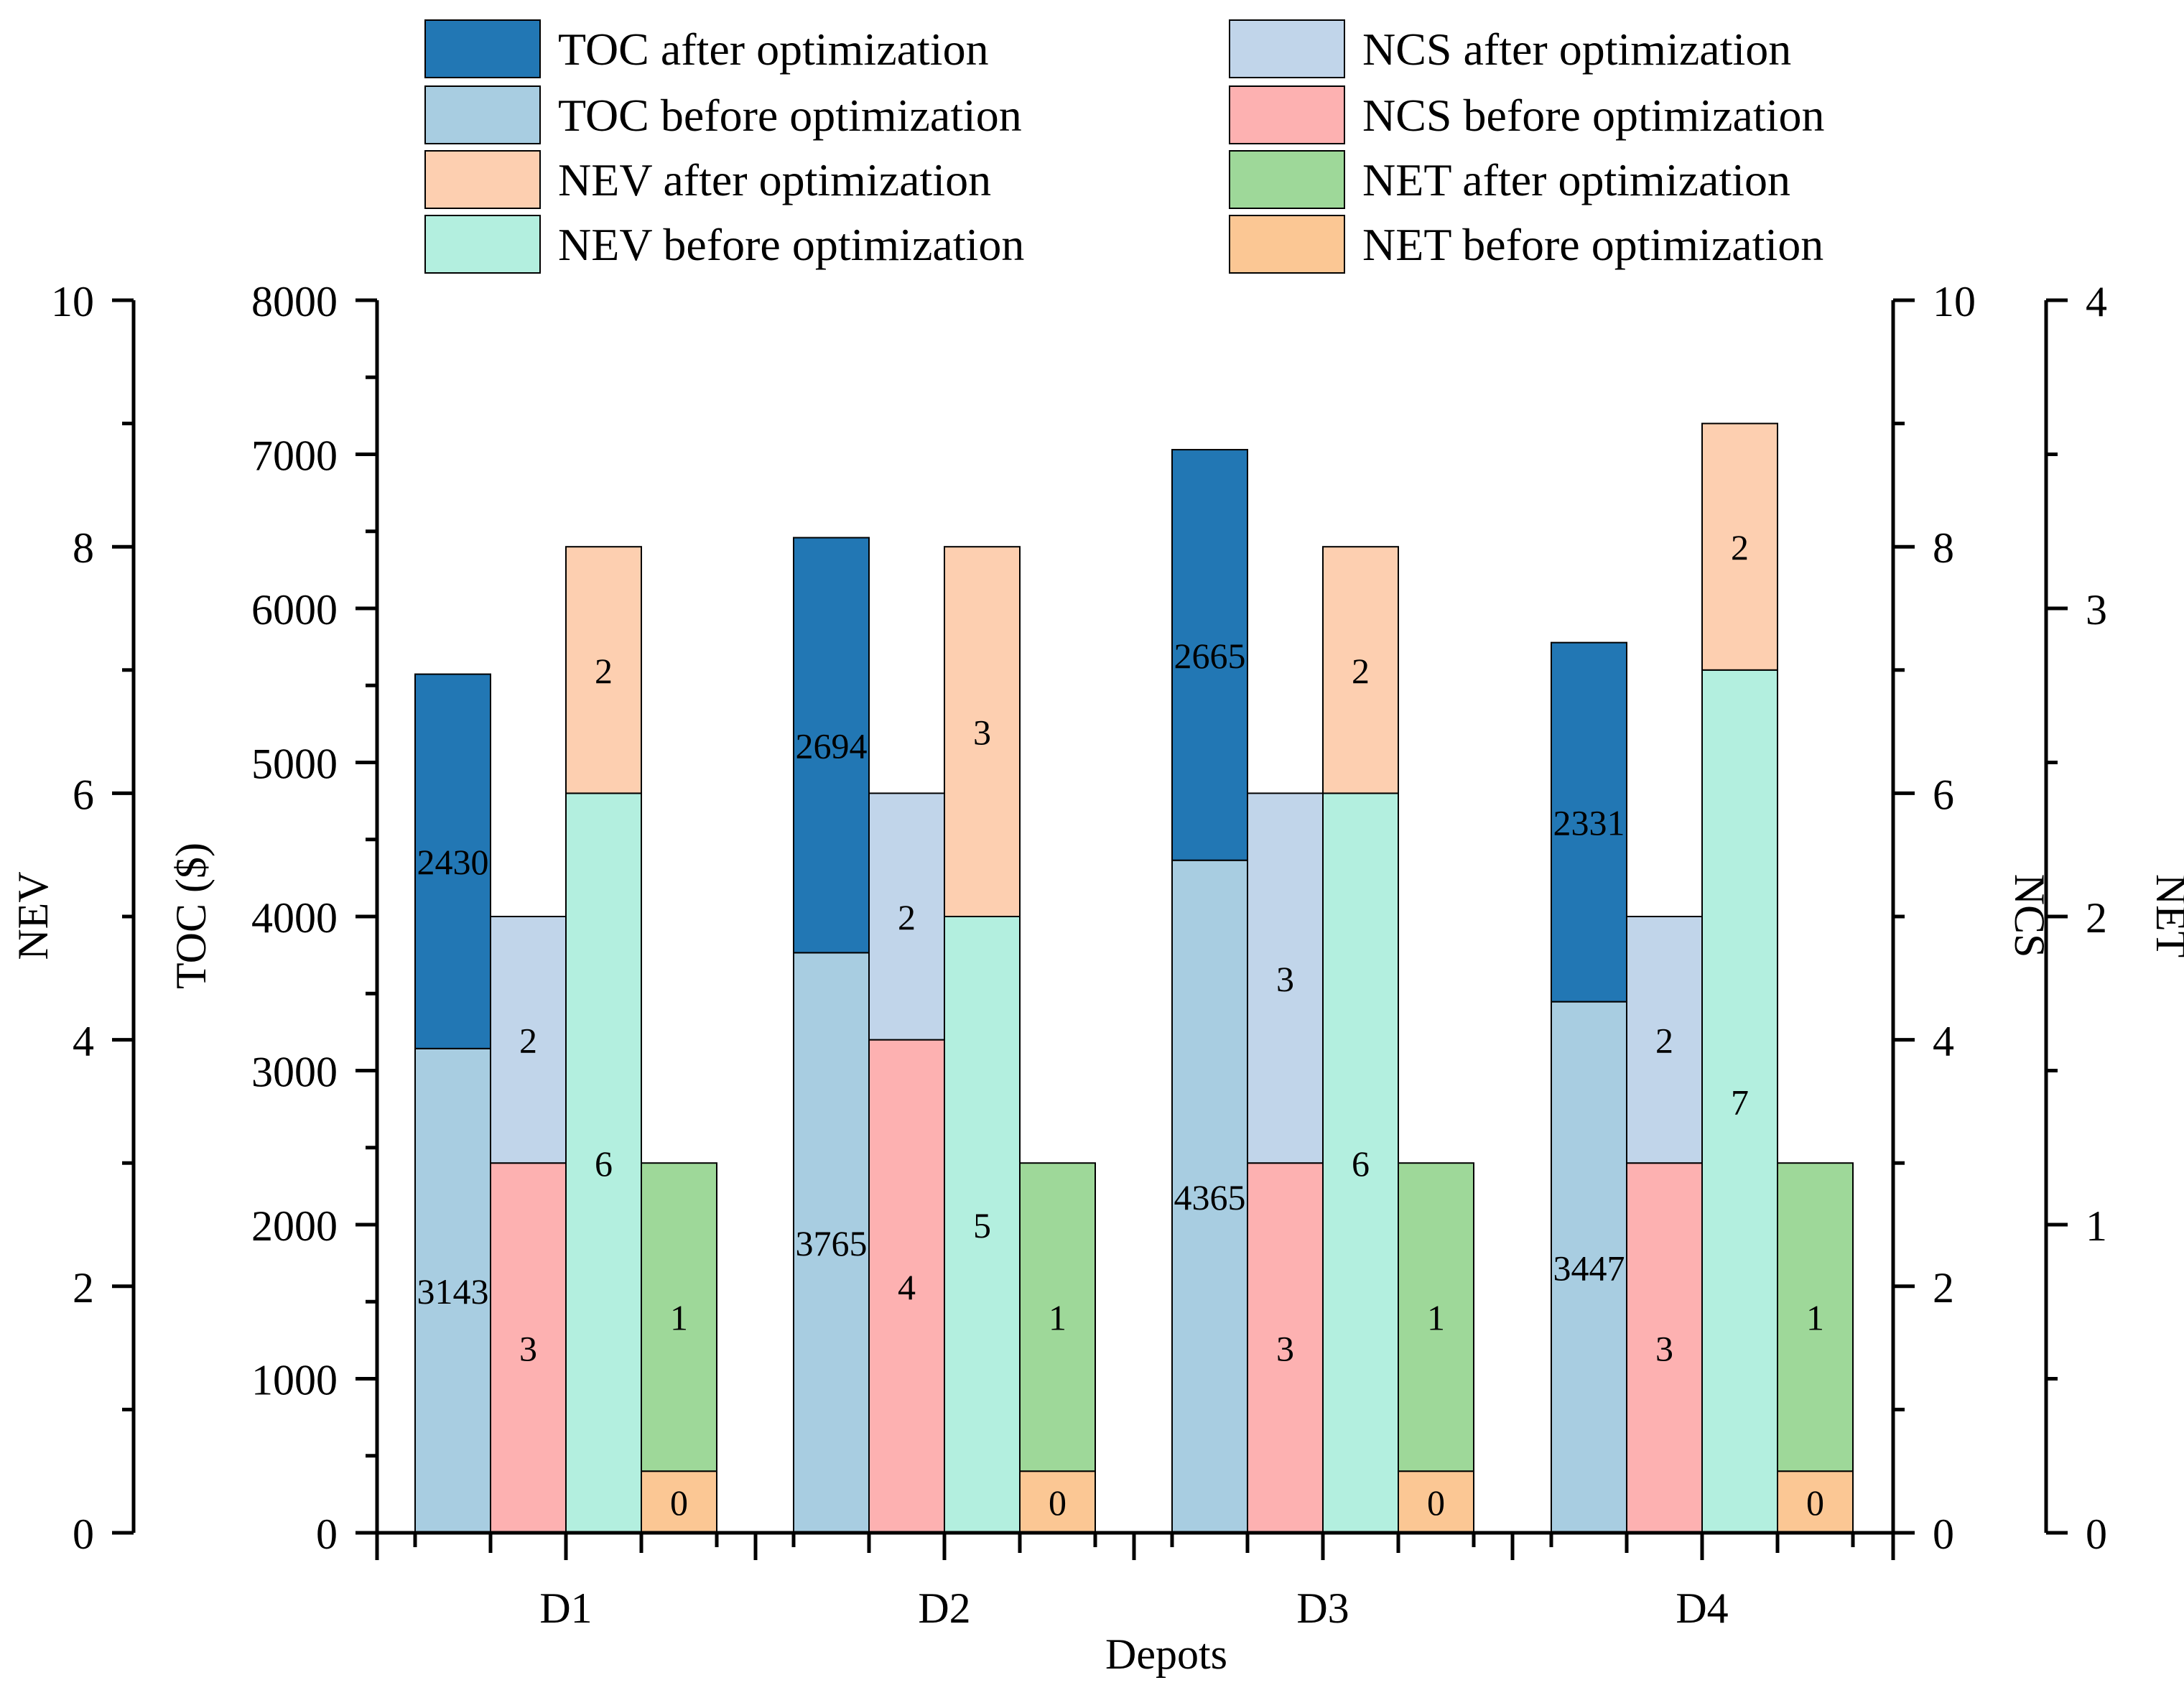 This screenshot has height=1698, width=2184. I want to click on y-tick-label-toc: 1000, so click(294, 1380).